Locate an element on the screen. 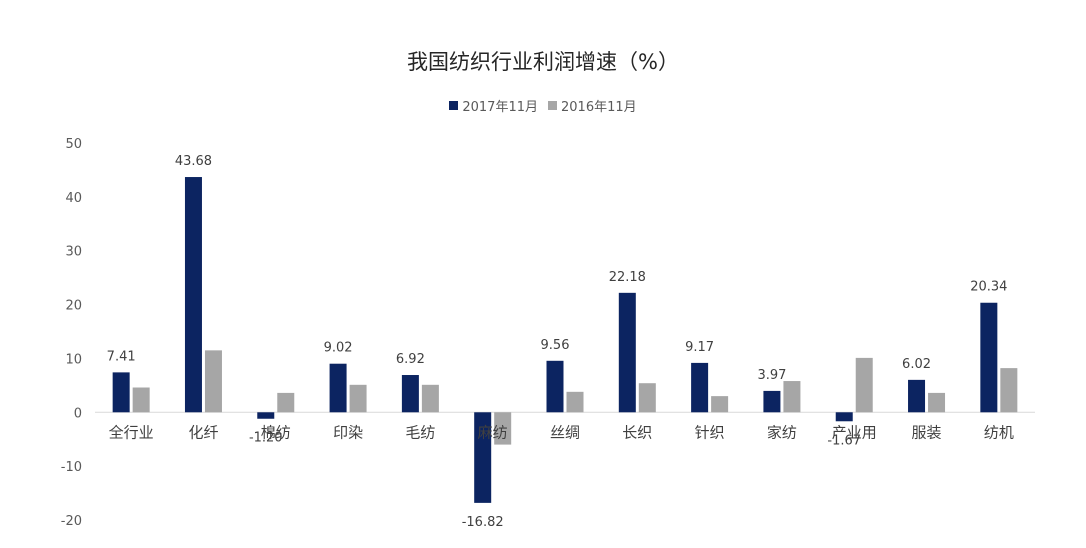  data-label: 3.97 is located at coordinates (771, 375).